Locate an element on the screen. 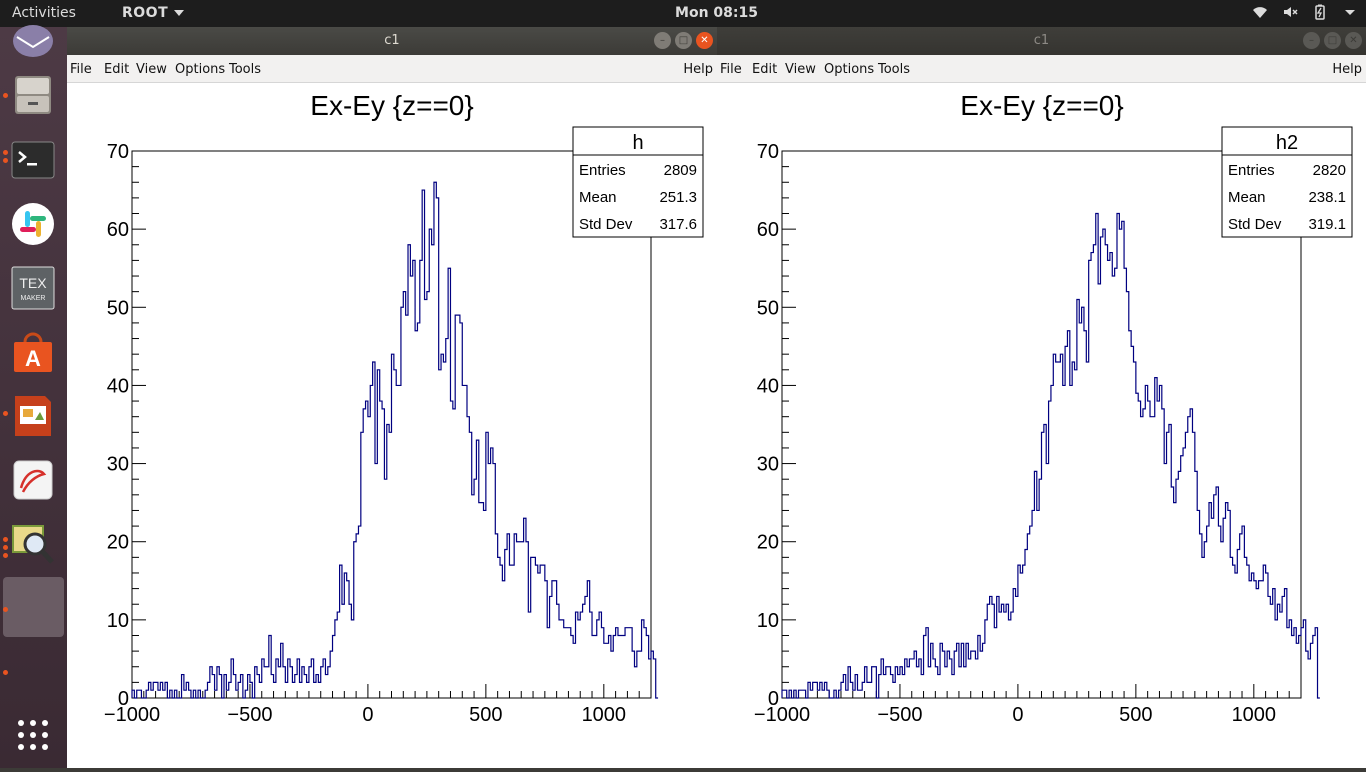  stats-value: 2820 is located at coordinates (1329, 170).